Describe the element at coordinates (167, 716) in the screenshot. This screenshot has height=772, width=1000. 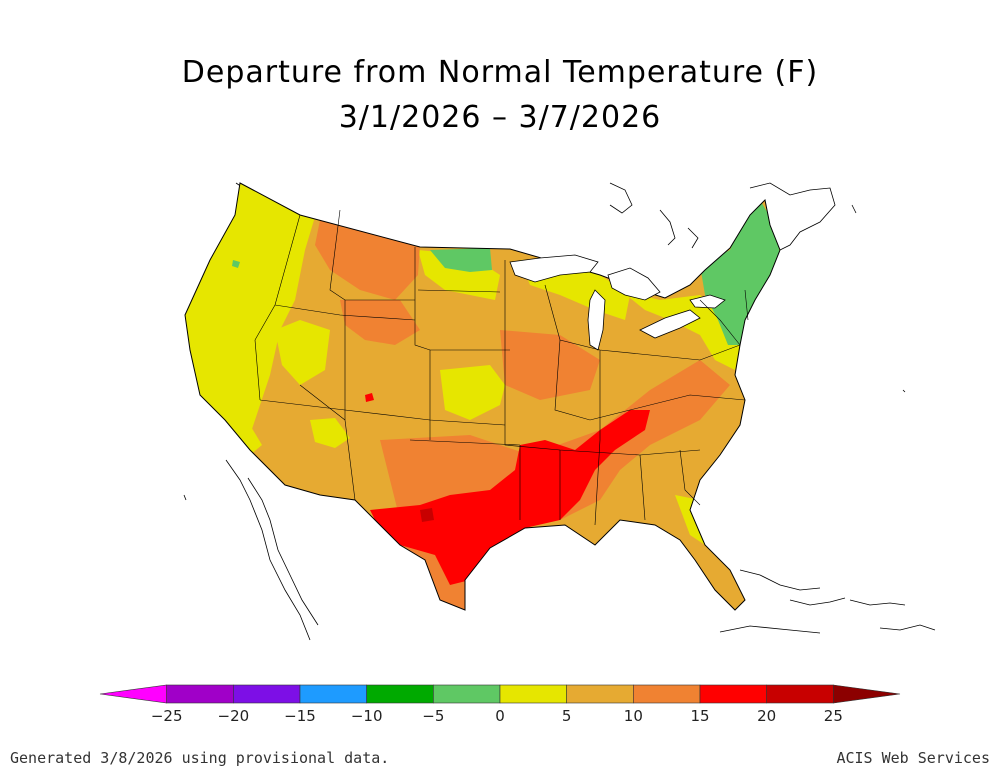
I see `colorbar-tick-label: −25` at that location.